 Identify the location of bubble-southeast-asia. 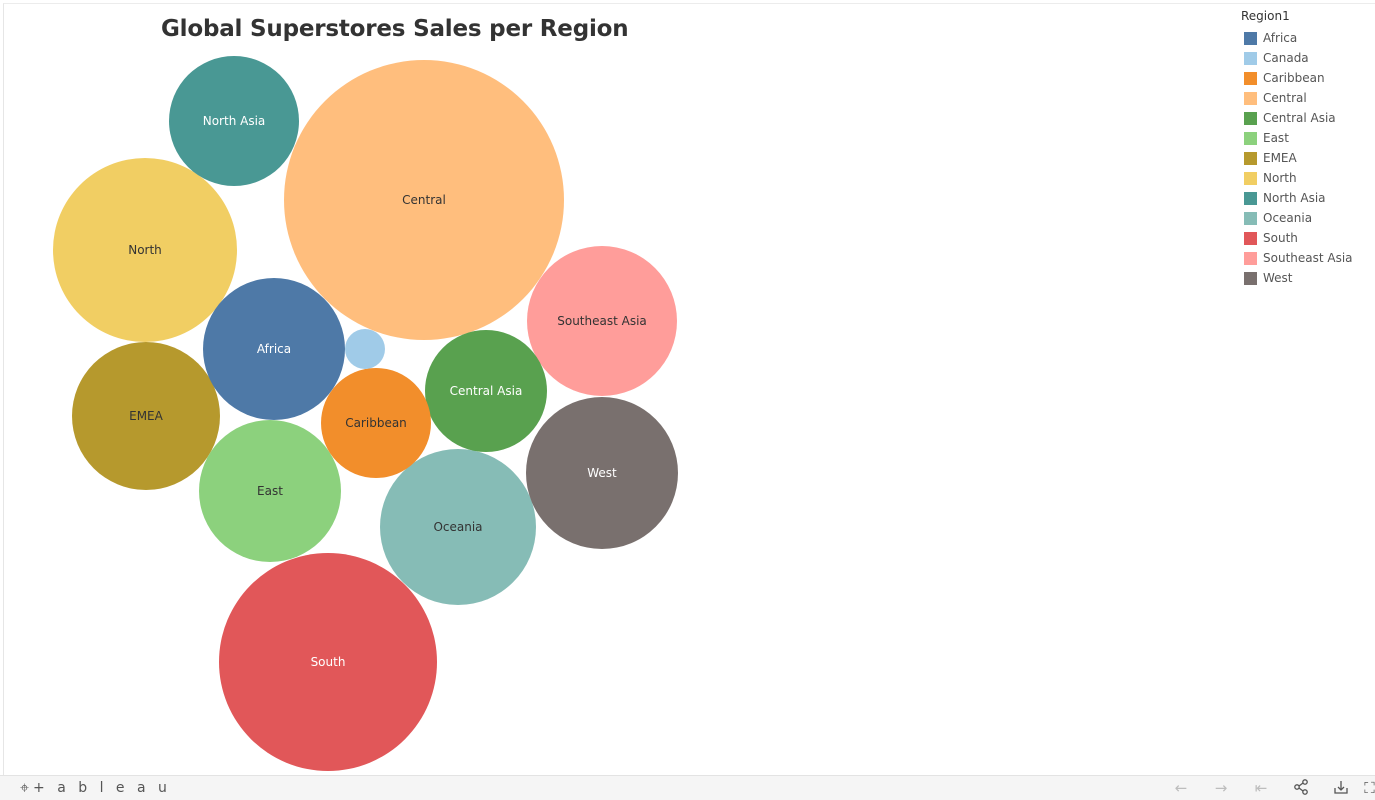
(602, 321).